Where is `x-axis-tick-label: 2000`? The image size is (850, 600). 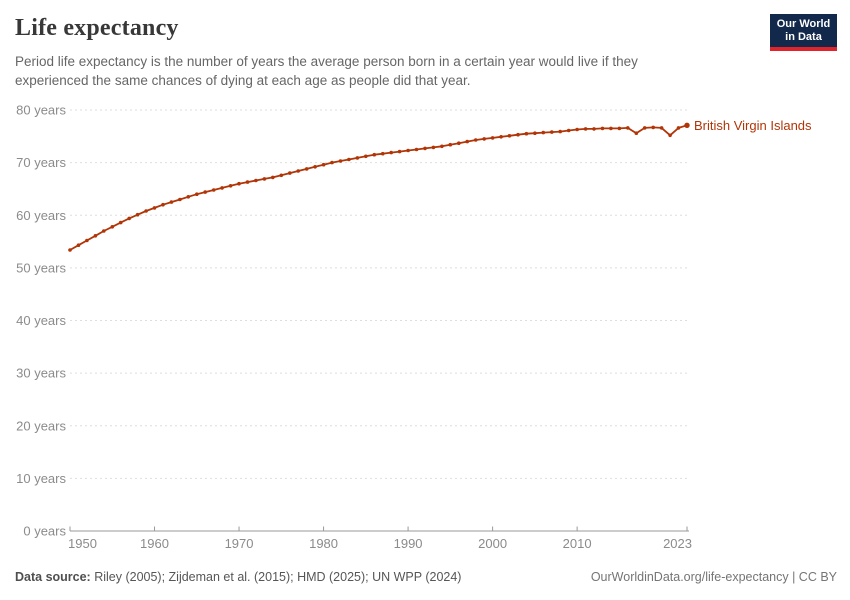
x-axis-tick-label: 2000 is located at coordinates (492, 543).